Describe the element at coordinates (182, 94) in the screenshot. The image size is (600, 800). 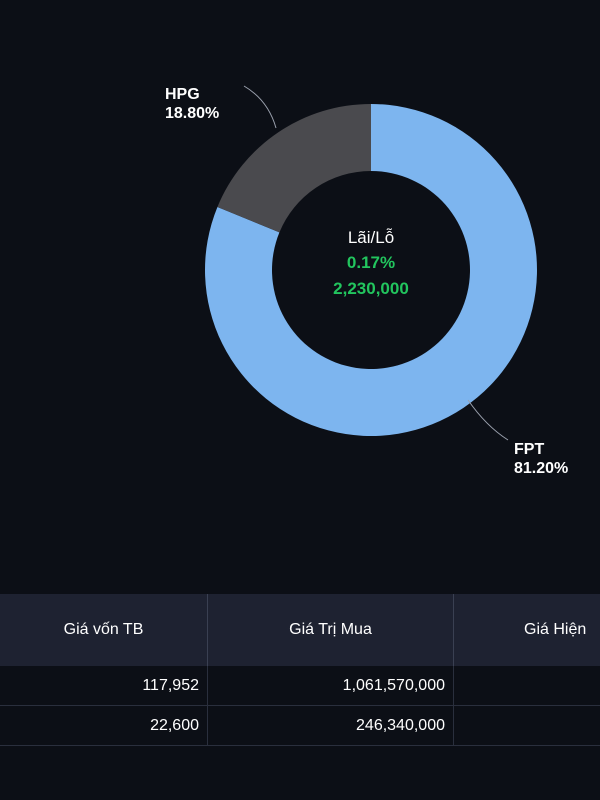
I see `hpg-name: HPG` at that location.